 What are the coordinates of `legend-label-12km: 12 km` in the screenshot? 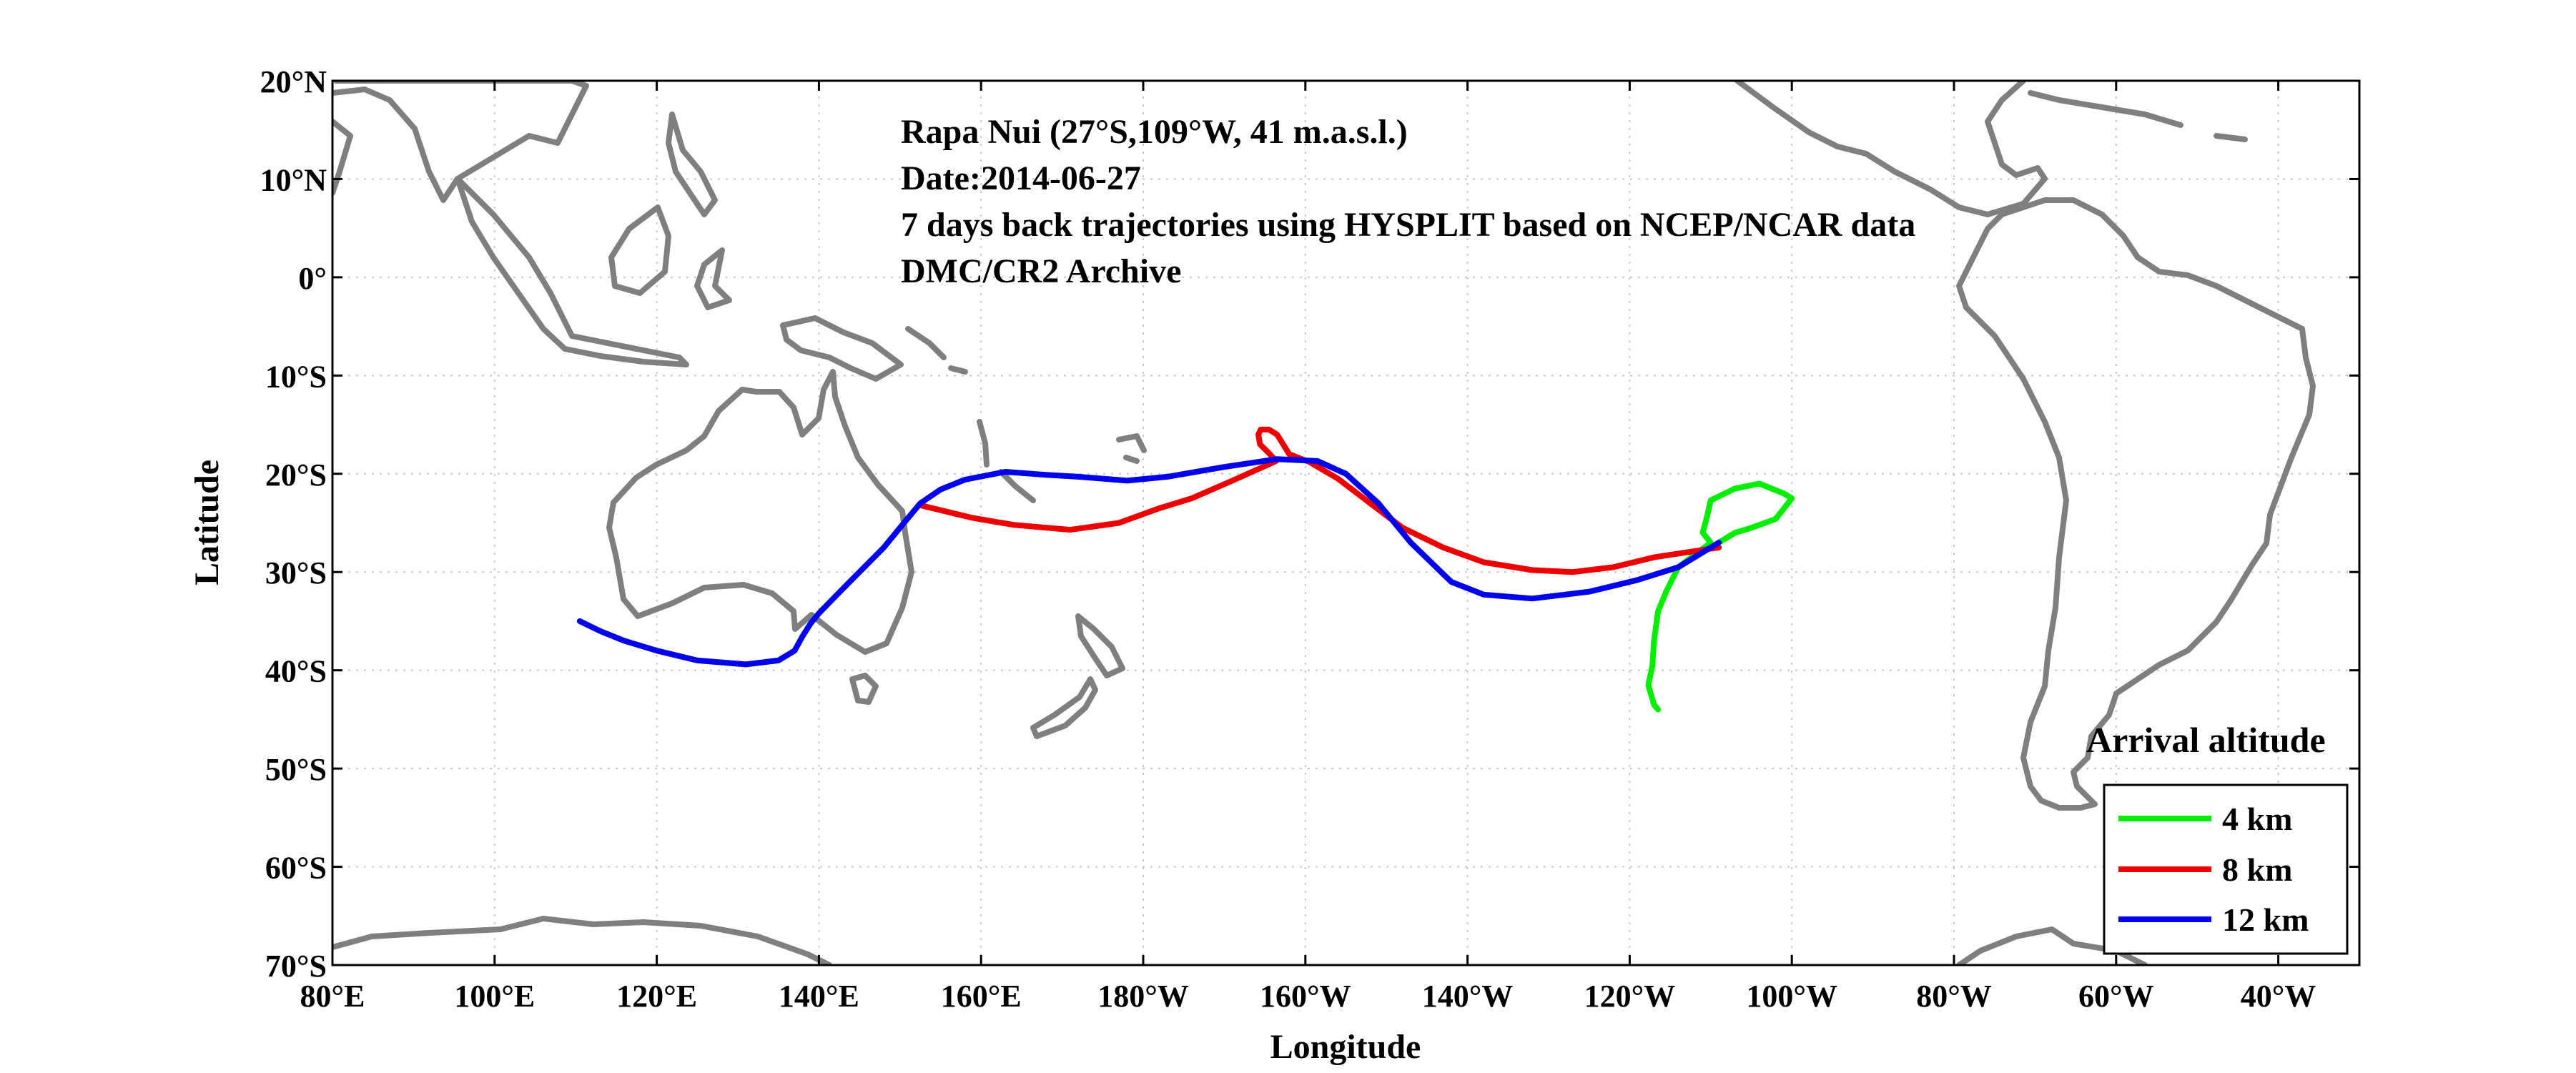 It's located at (2265, 919).